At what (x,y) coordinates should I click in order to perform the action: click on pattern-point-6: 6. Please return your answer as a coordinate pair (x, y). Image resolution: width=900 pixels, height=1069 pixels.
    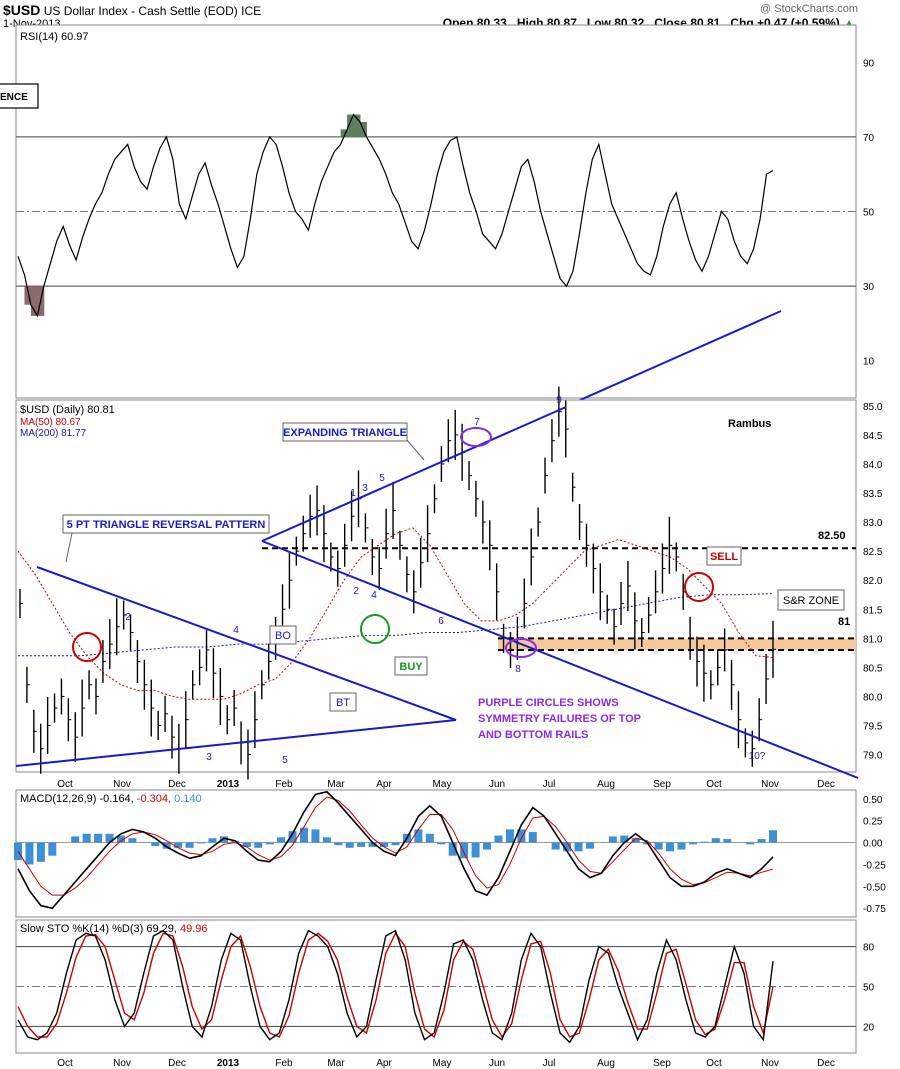
    Looking at the image, I should click on (441, 621).